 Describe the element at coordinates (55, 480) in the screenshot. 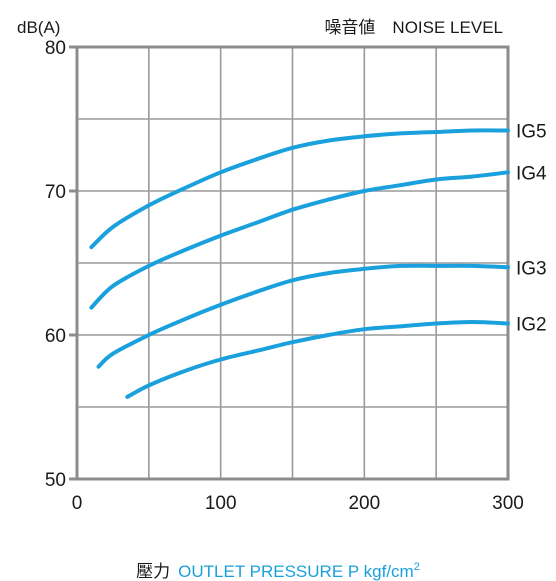

I see `y-tick-label: 50` at that location.